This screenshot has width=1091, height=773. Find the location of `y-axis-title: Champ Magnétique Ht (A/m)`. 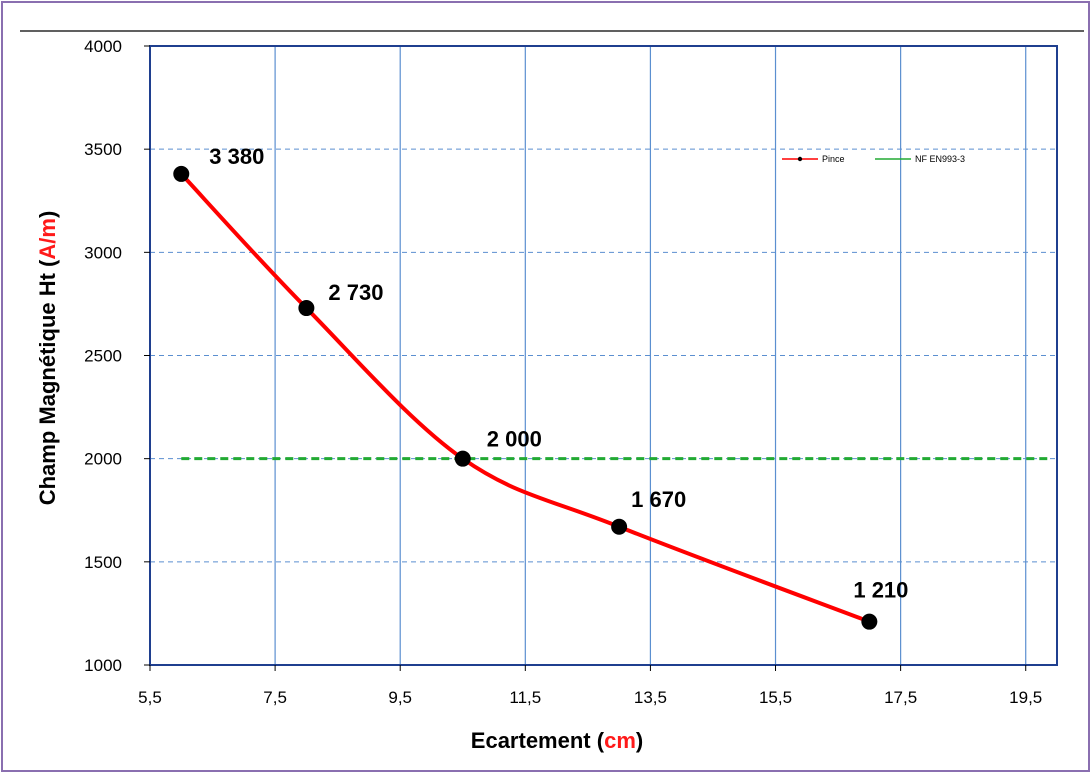

y-axis-title: Champ Magnétique Ht (A/m) is located at coordinates (47, 358).